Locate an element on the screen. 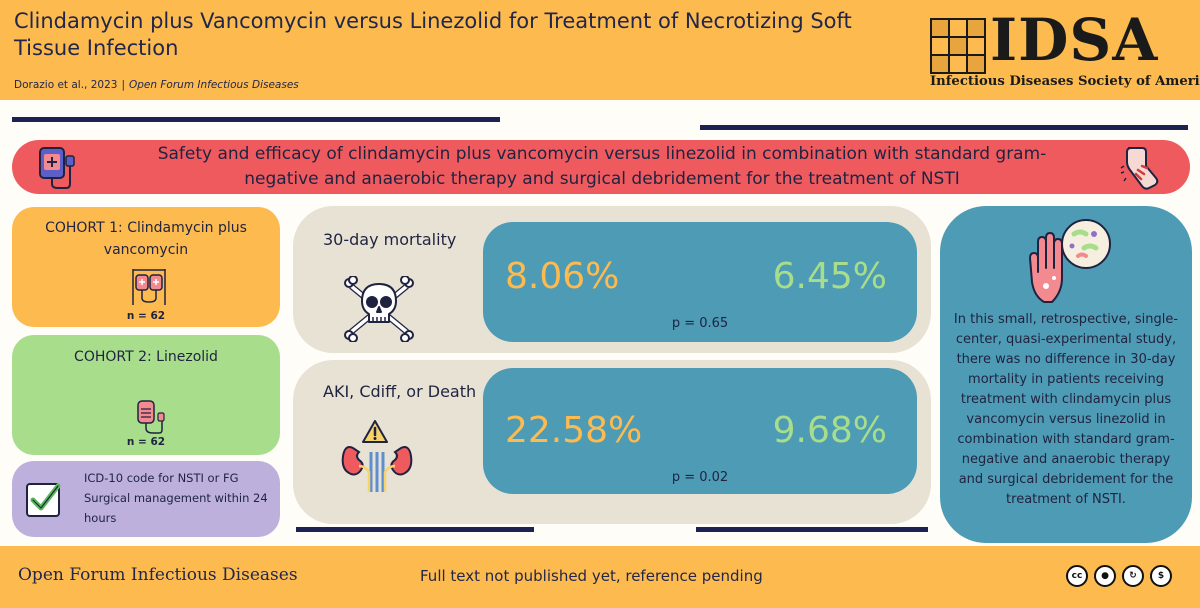 The width and height of the screenshot is (1200, 608). cohort-1-n: n = 62 is located at coordinates (146, 316).